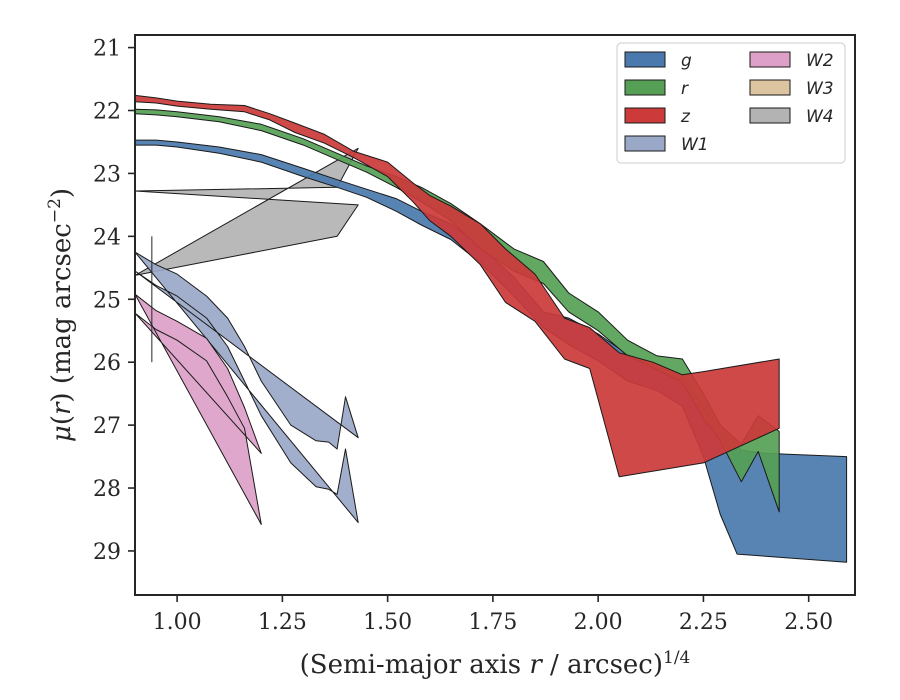  What do you see at coordinates (770, 59) in the screenshot?
I see `legend-swatch-w2` at bounding box center [770, 59].